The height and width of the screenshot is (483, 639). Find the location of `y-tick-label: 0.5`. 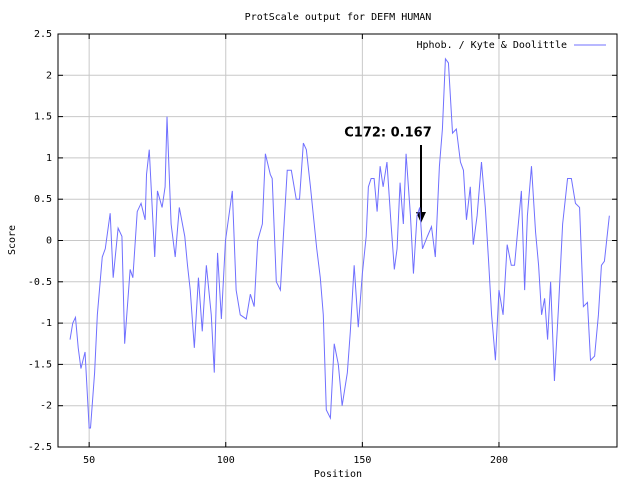

y-tick-label: 0.5 is located at coordinates (43, 199).